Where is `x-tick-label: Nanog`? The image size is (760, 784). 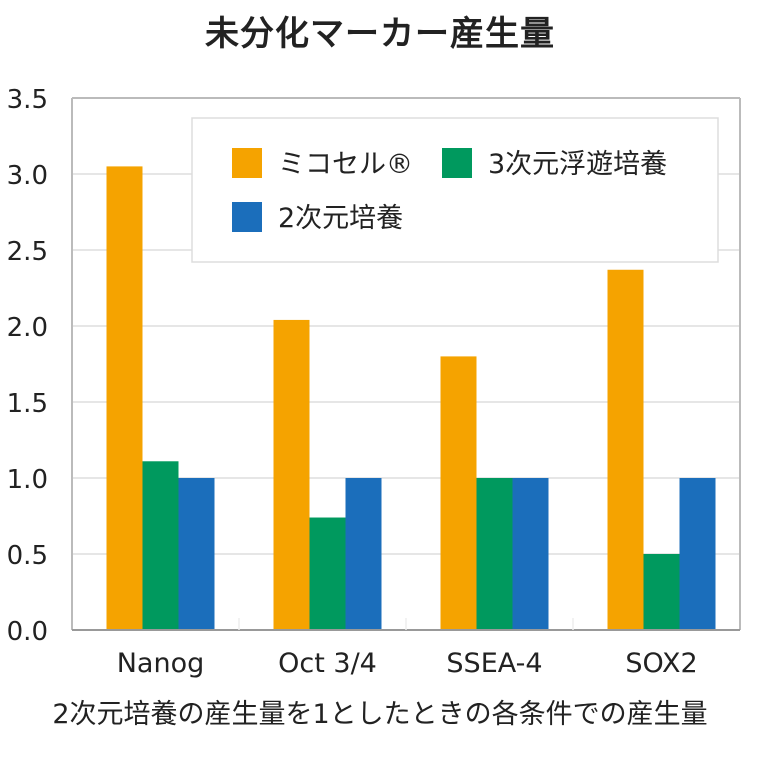
x-tick-label: Nanog is located at coordinates (161, 663).